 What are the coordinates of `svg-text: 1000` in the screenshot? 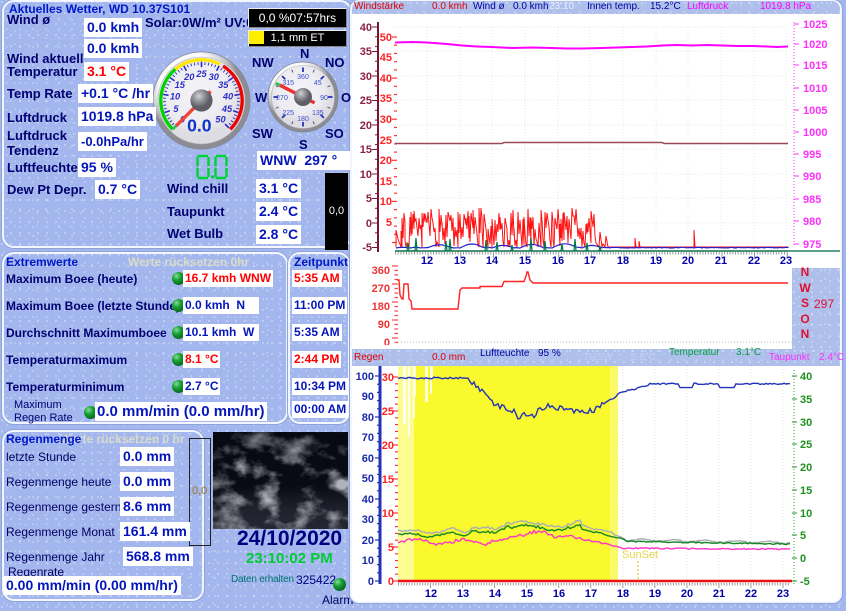 It's located at (815, 133).